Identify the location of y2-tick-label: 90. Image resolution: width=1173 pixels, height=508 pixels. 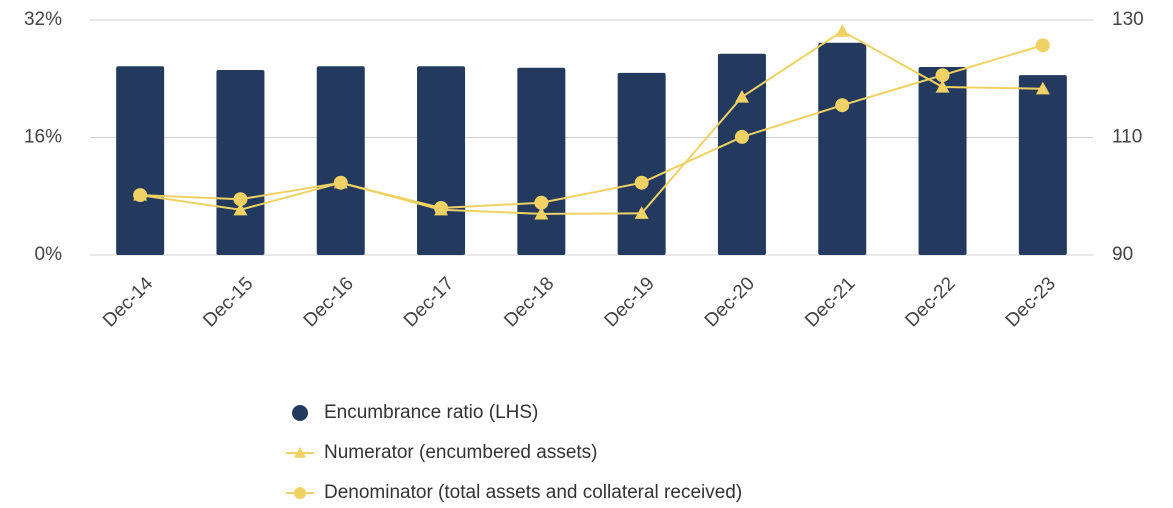
(1122, 254).